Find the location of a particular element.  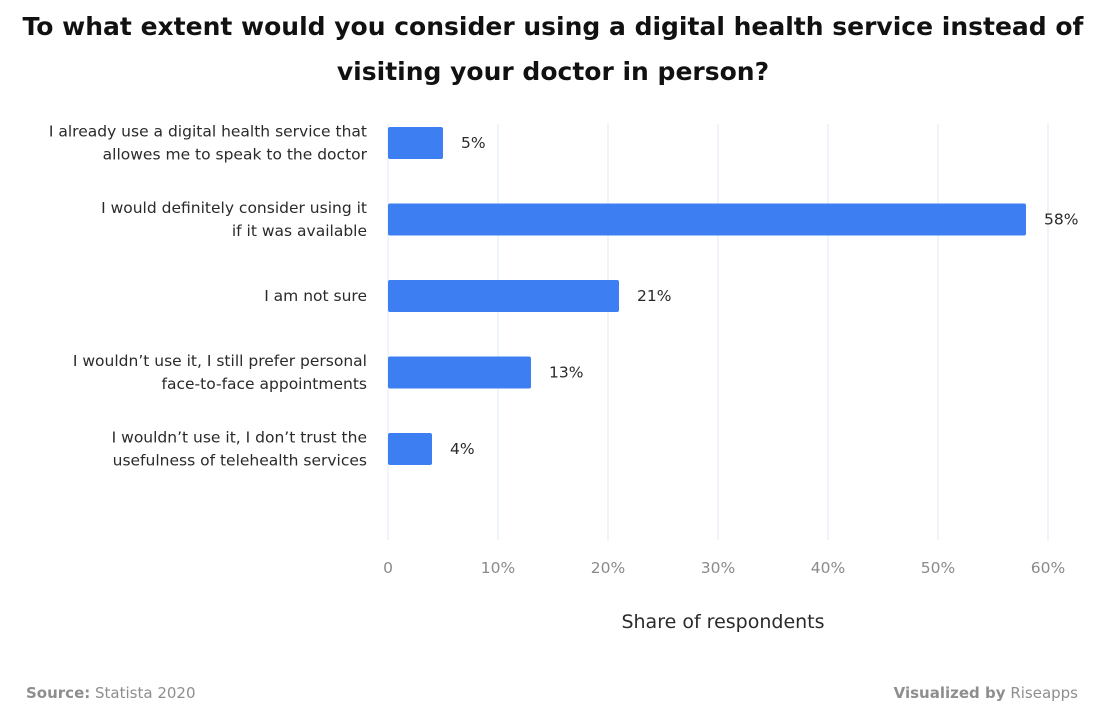

x-tick-label: 10% is located at coordinates (498, 568).